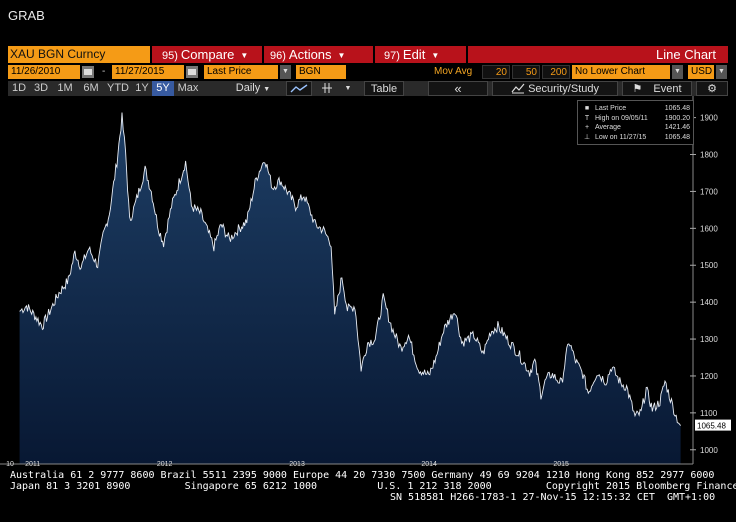 This screenshot has height=522, width=736. What do you see at coordinates (611, 108) in the screenshot?
I see `legend-text: Last Price` at bounding box center [611, 108].